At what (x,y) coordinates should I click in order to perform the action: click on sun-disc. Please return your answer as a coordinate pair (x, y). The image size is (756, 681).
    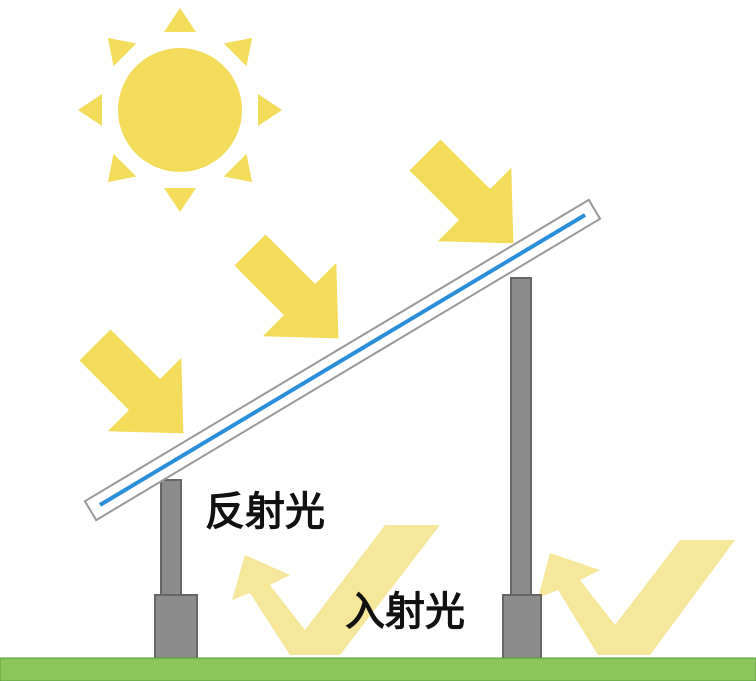
    Looking at the image, I should click on (180, 110).